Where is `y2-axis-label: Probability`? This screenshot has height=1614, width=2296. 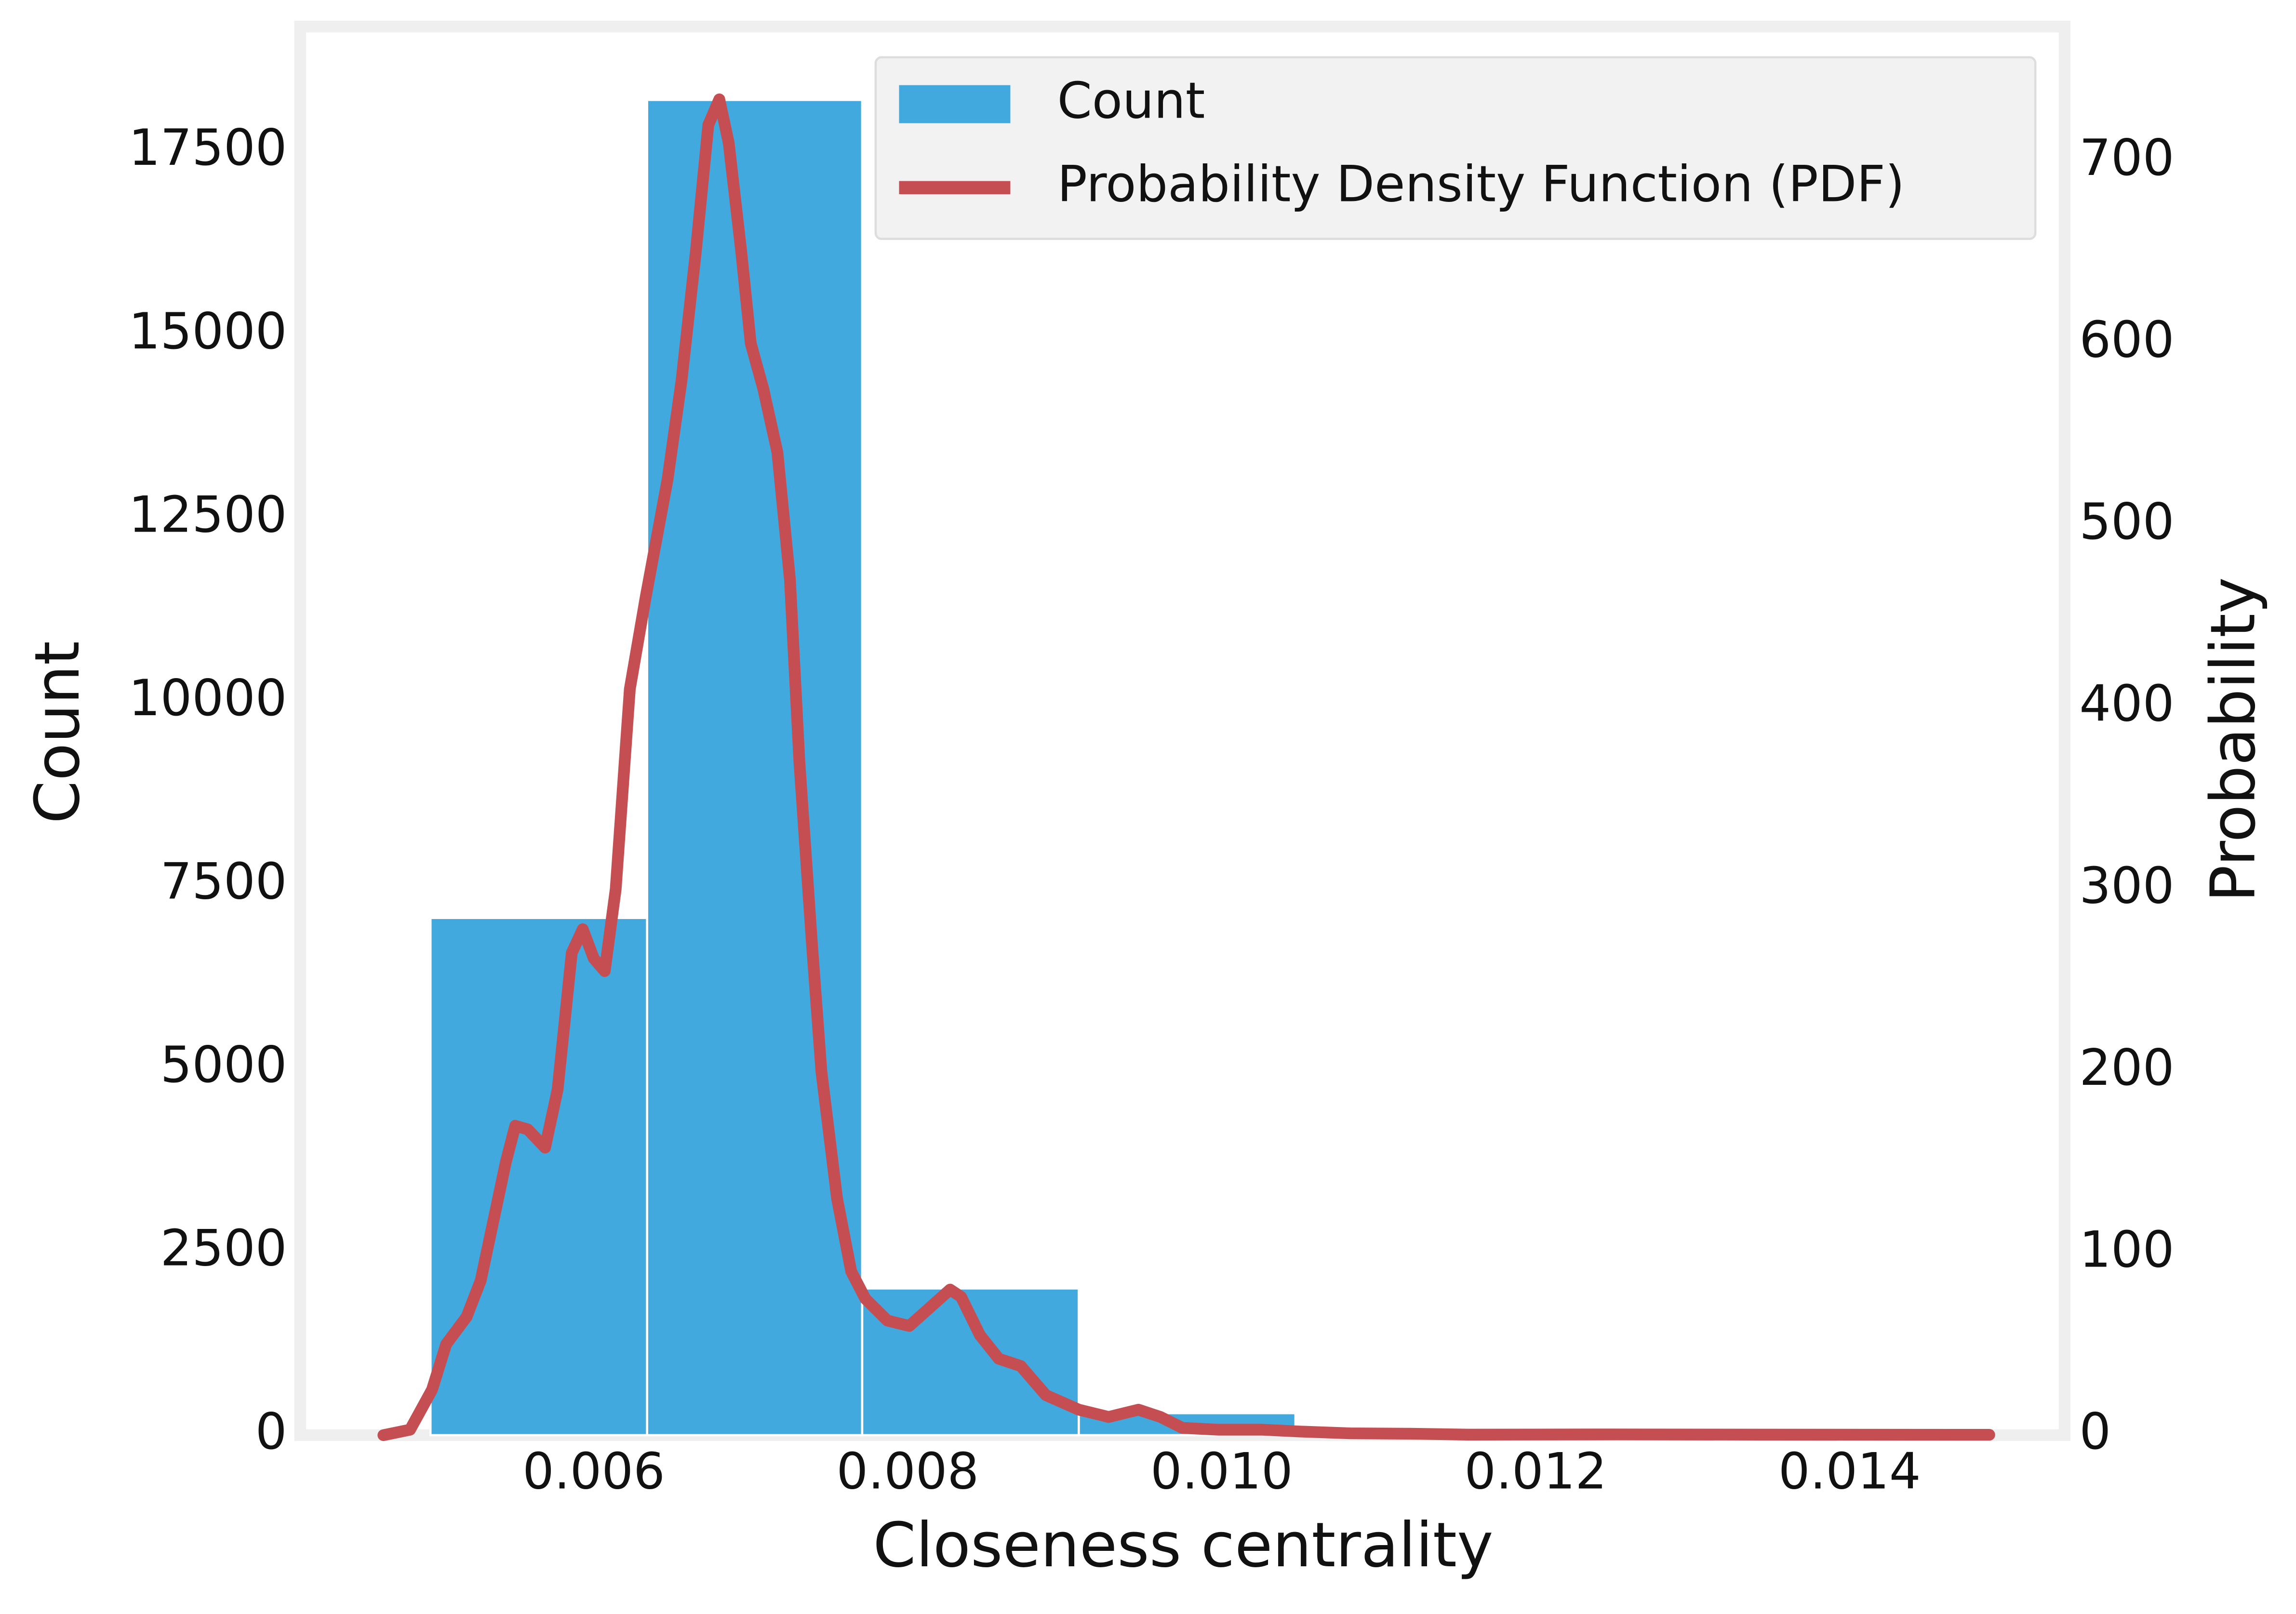 y2-axis-label: Probability is located at coordinates (2233, 739).